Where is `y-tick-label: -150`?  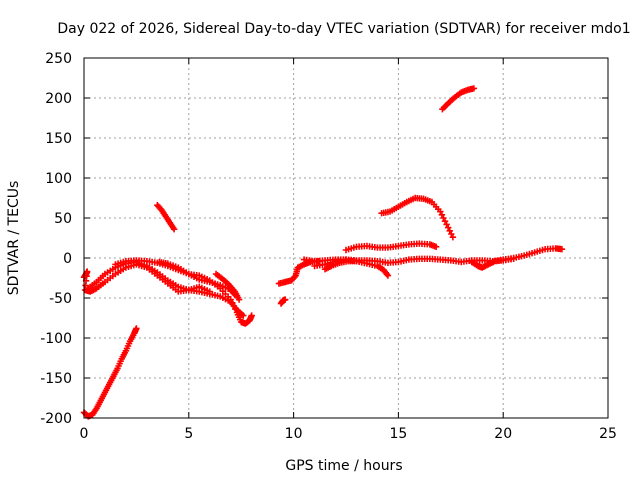
y-tick-label: -150 is located at coordinates (56, 379).